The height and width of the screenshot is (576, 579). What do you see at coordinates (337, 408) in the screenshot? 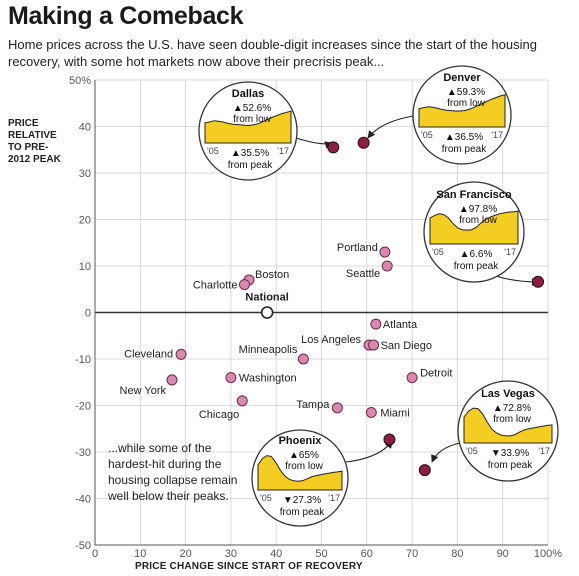
I see `point-tampa` at bounding box center [337, 408].